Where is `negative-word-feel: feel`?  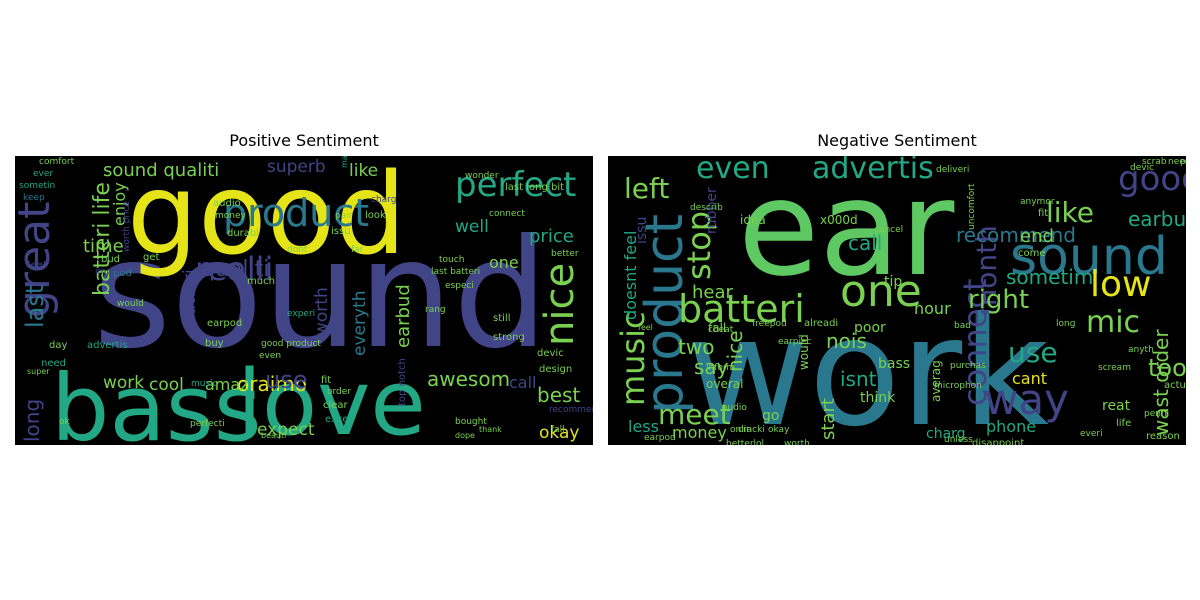
negative-word-feel: feel is located at coordinates (645, 327).